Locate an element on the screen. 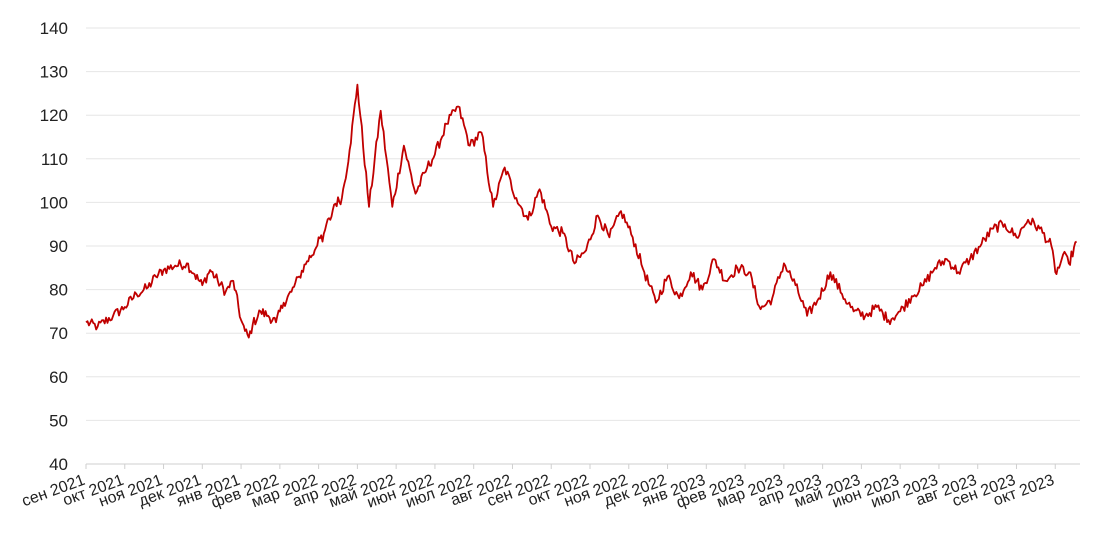  y-tick-label: 50 is located at coordinates (58, 420).